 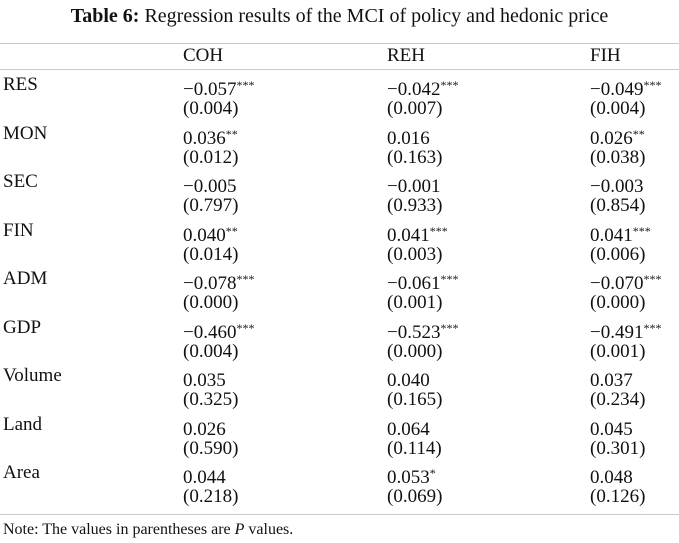 What do you see at coordinates (210, 89) in the screenshot?
I see `coefficient-value: −0.057` at bounding box center [210, 89].